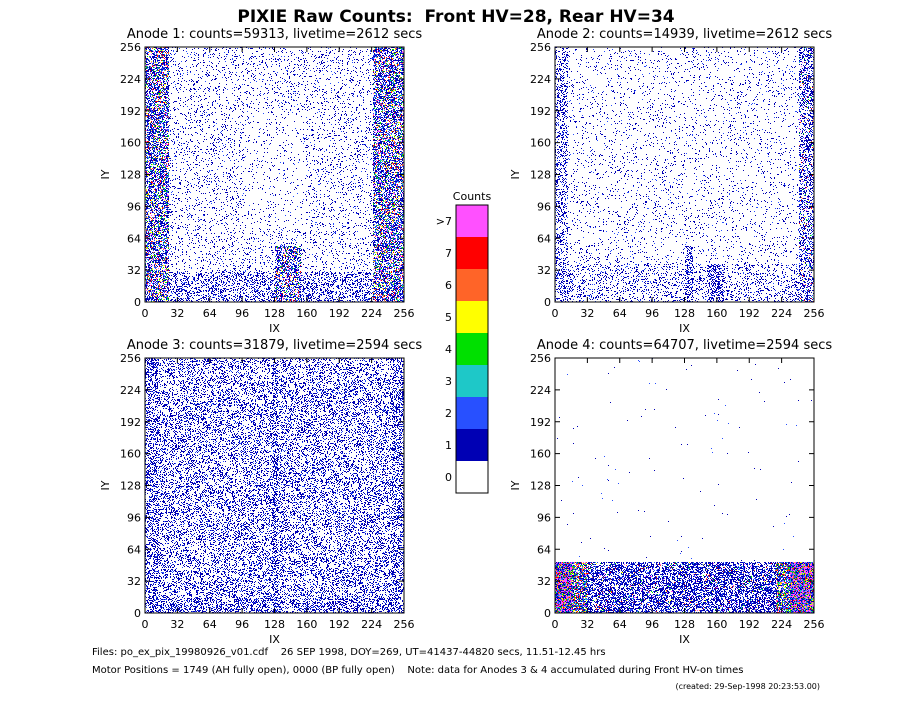 This screenshot has height=705, width=913. I want to click on colorbar-label: >7, so click(444, 221).